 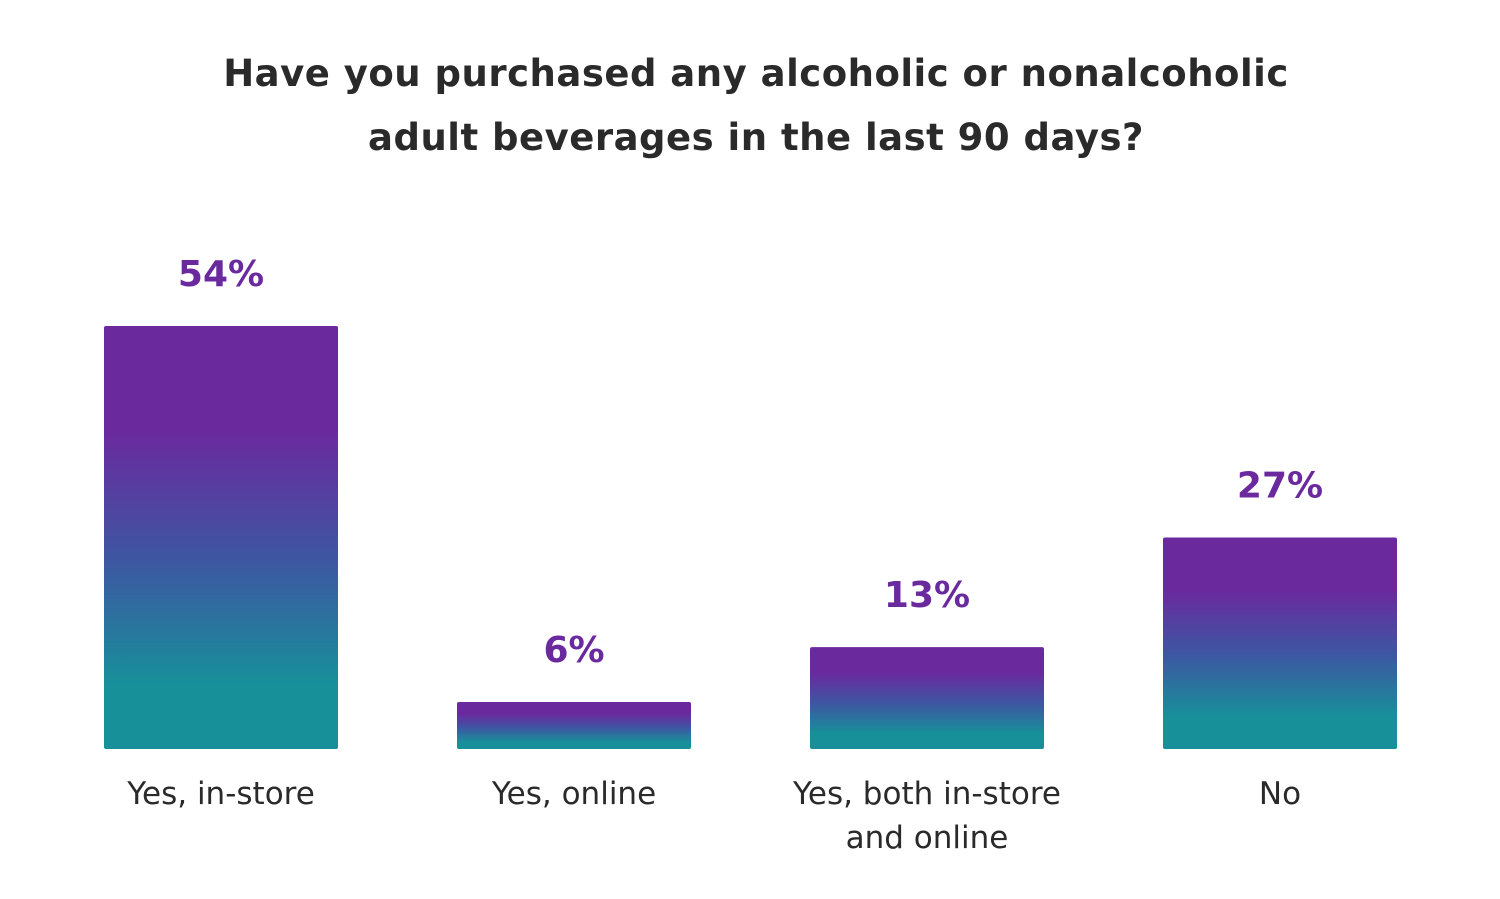 I want to click on category-label-3-line-2: and online, so click(x=927, y=838).